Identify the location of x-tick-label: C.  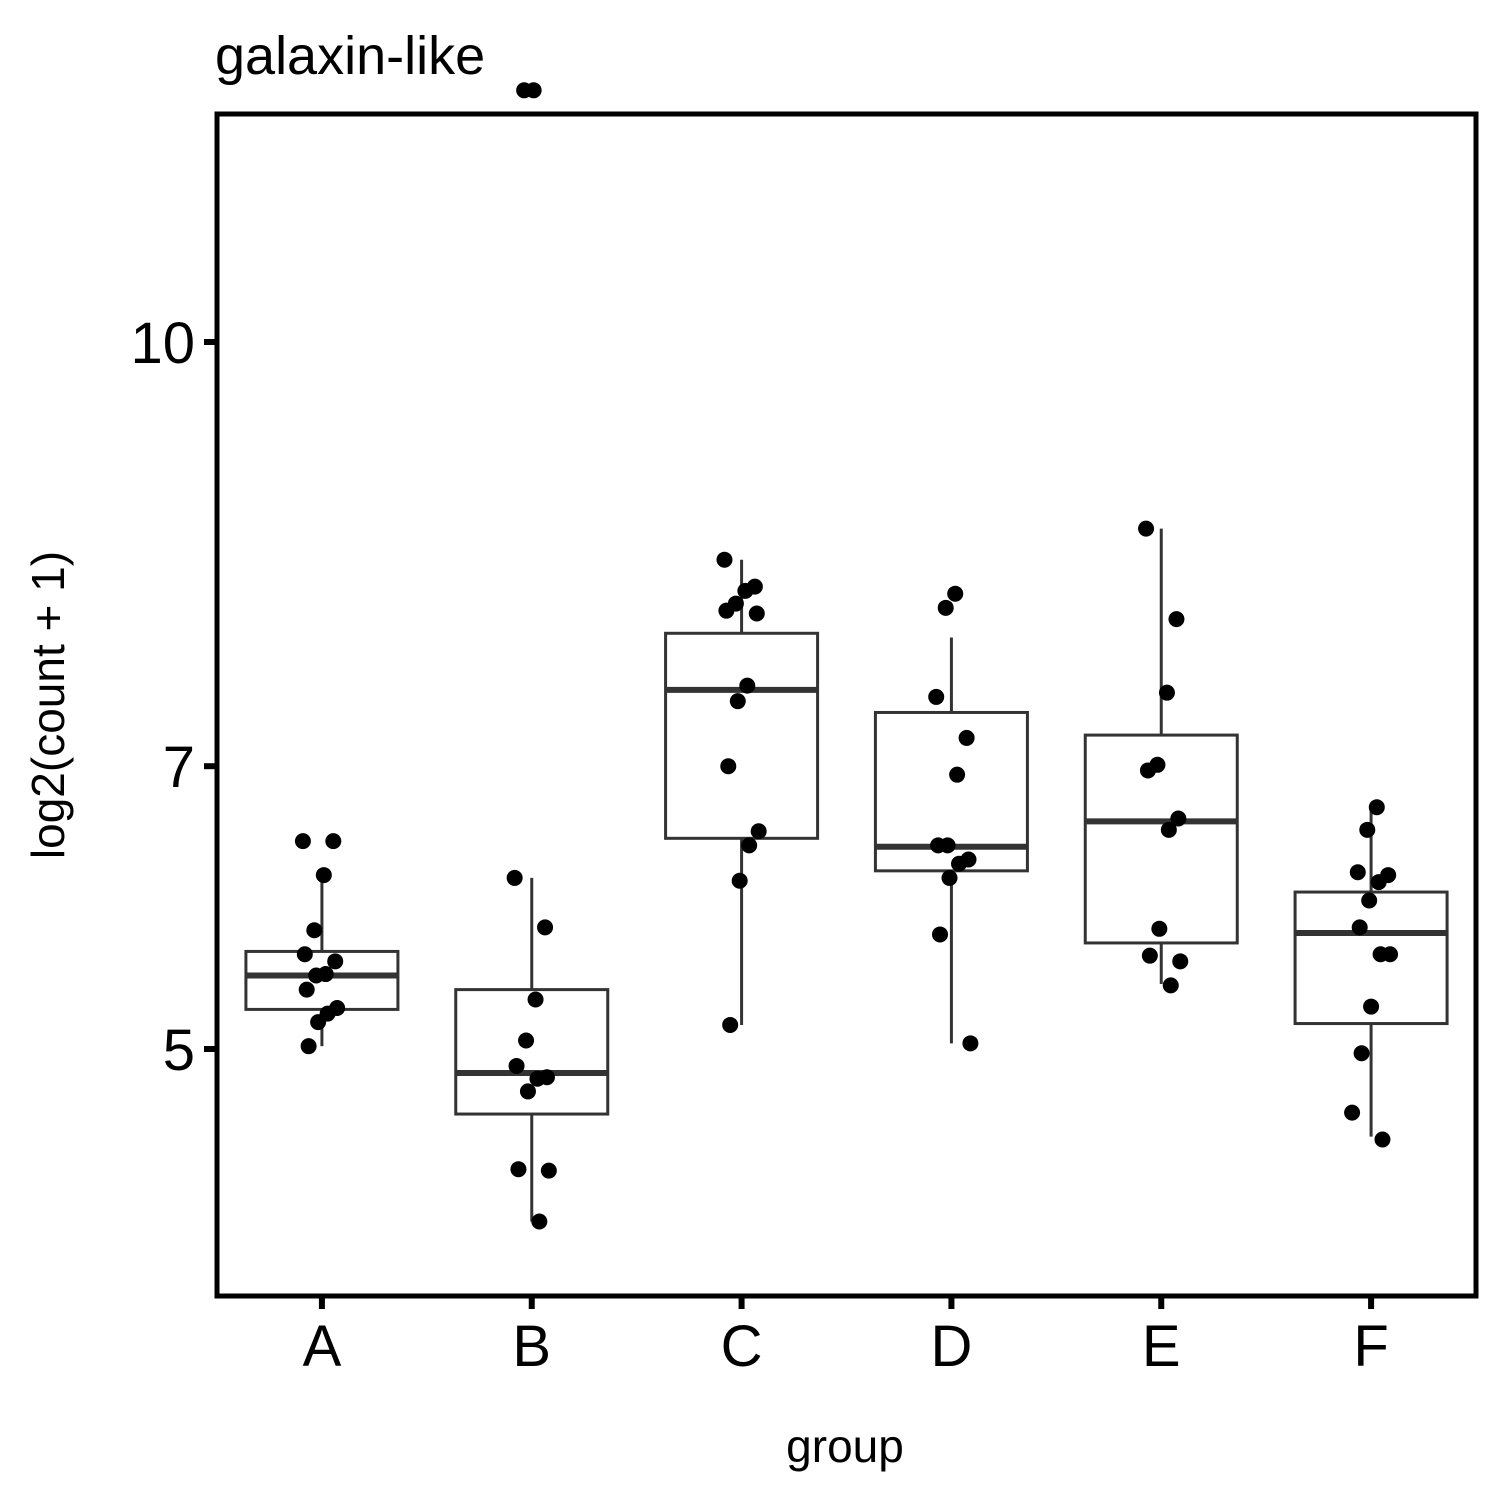
(742, 1346).